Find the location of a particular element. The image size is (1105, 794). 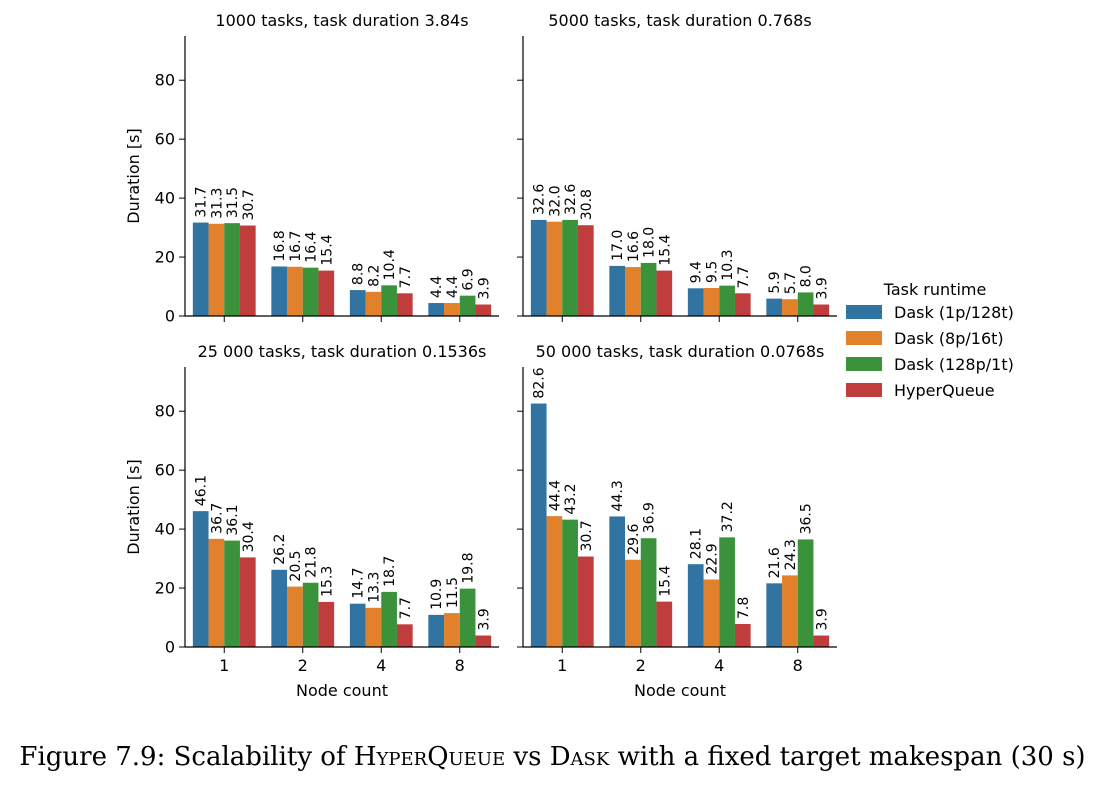

data-label: 19.8 is located at coordinates (469, 567).